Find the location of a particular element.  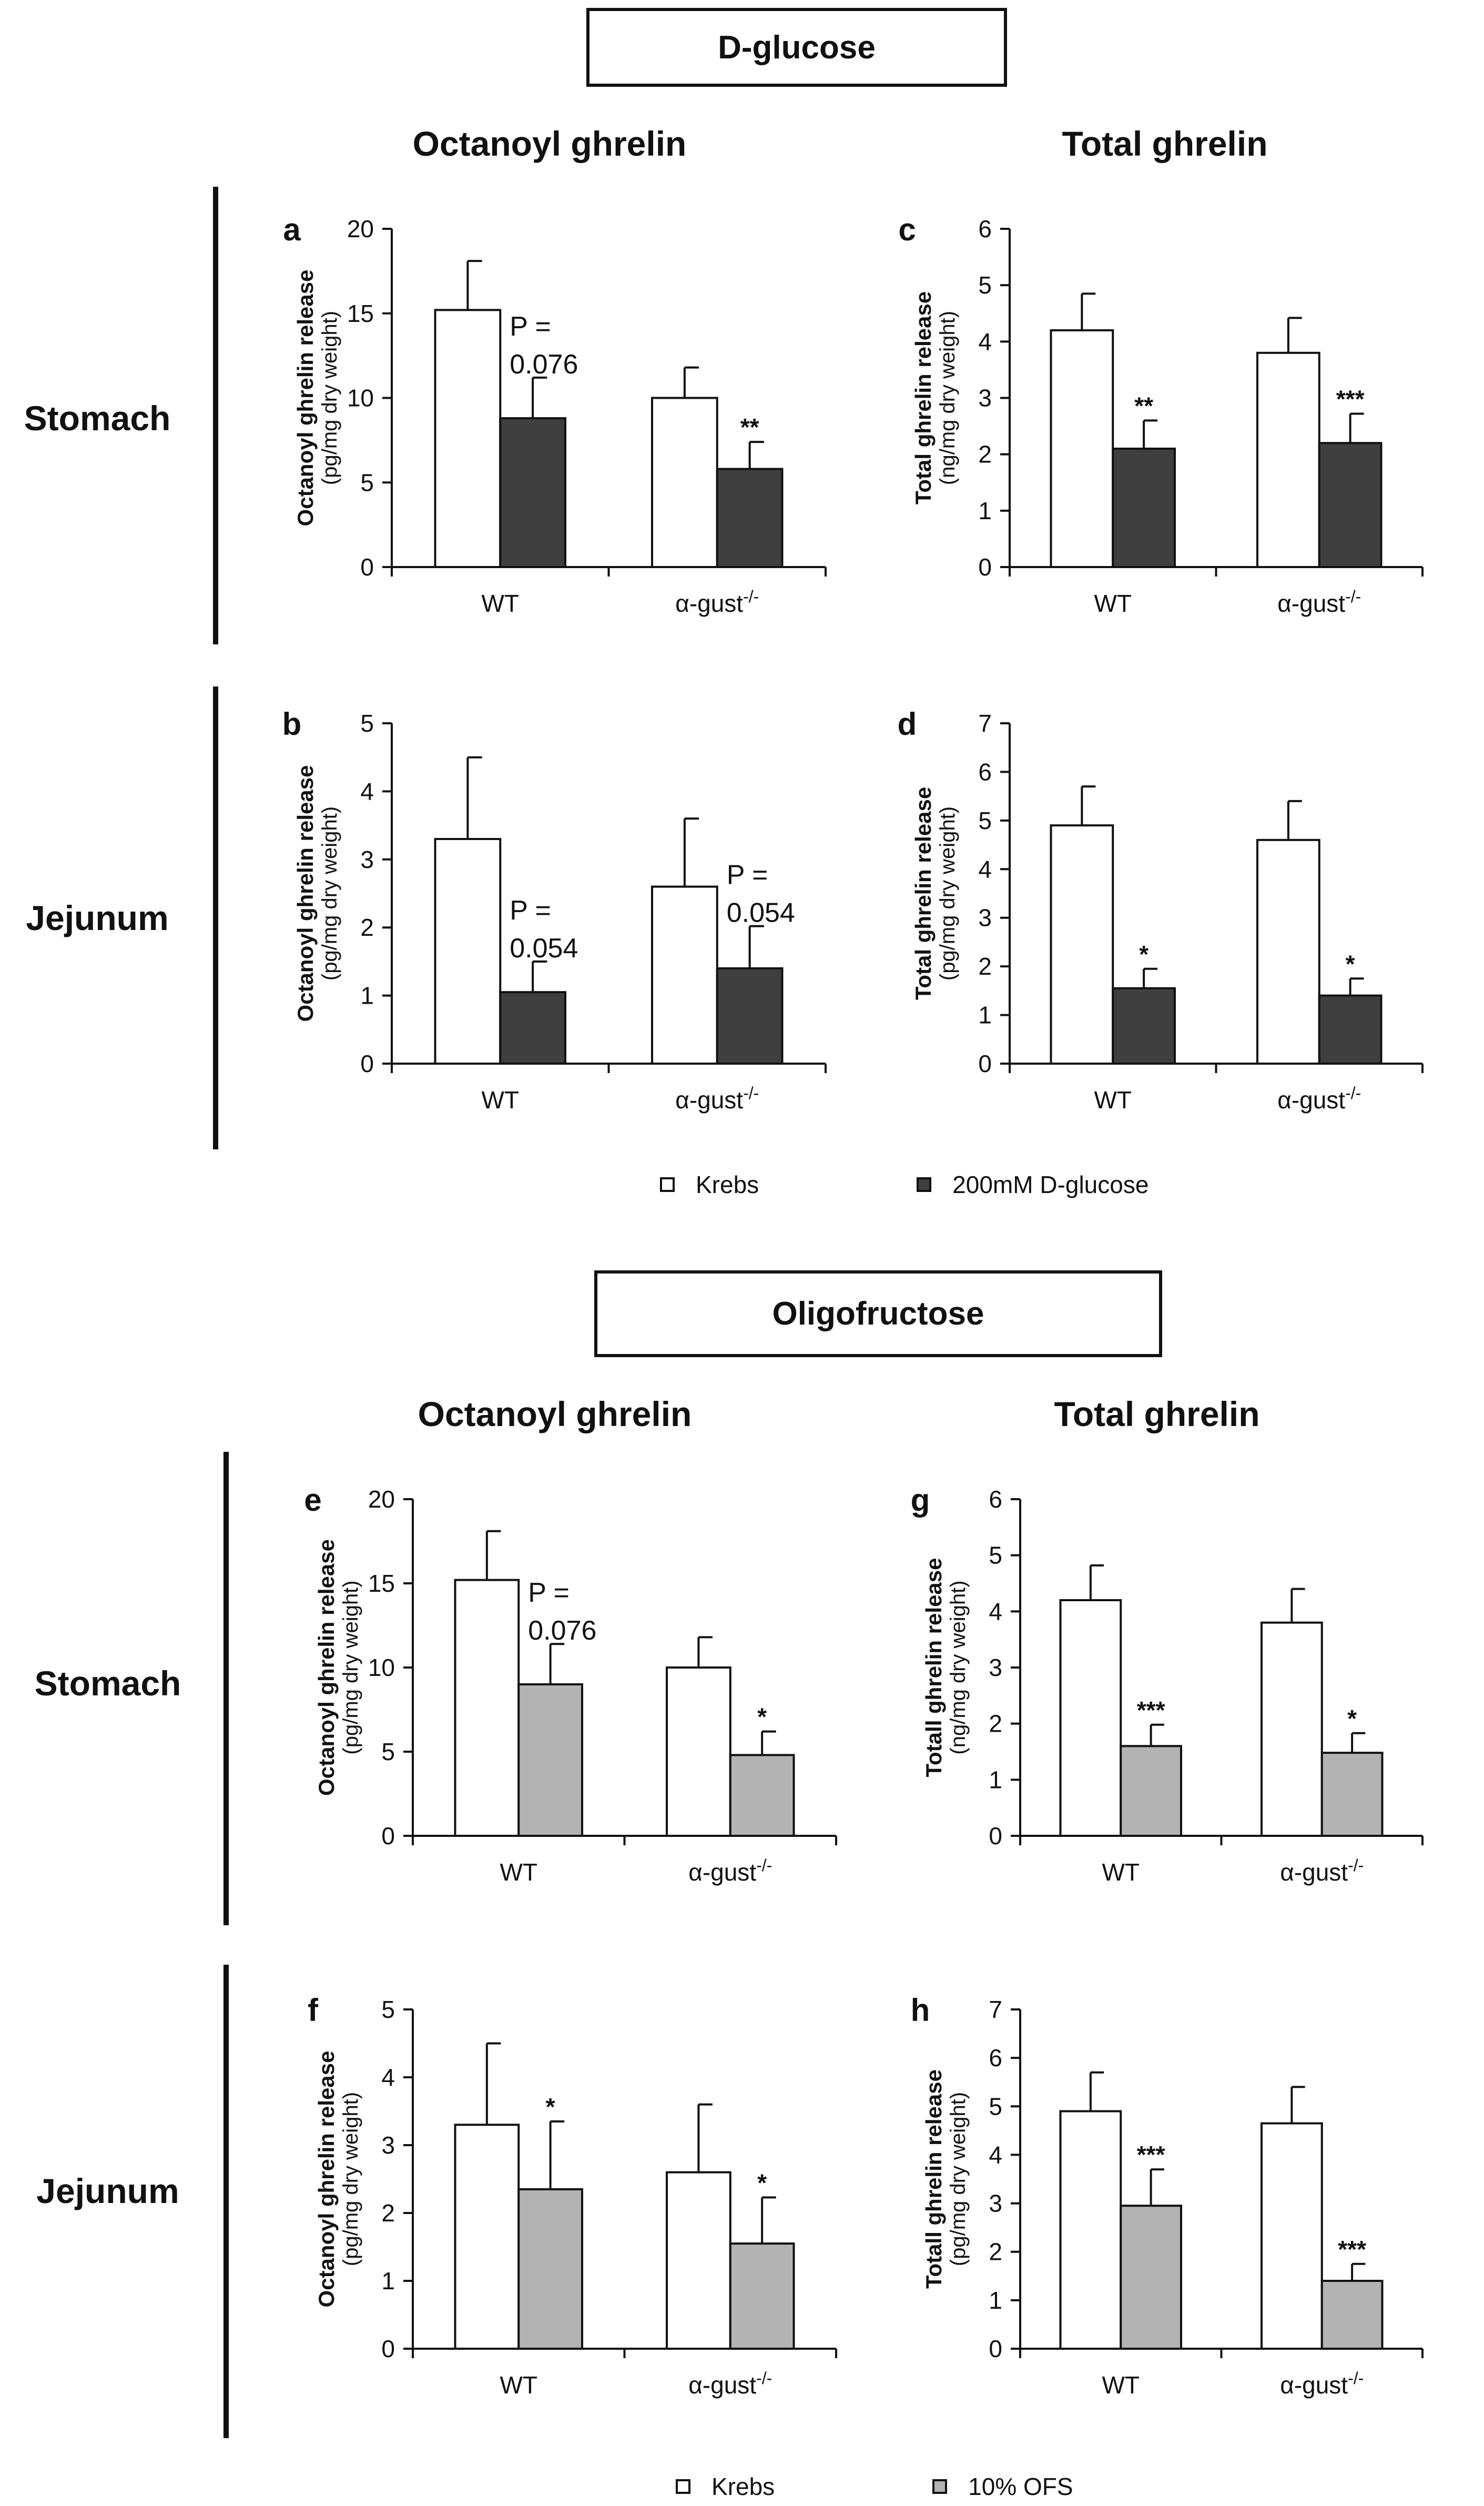

significance-label: ** is located at coordinates (1143, 405).